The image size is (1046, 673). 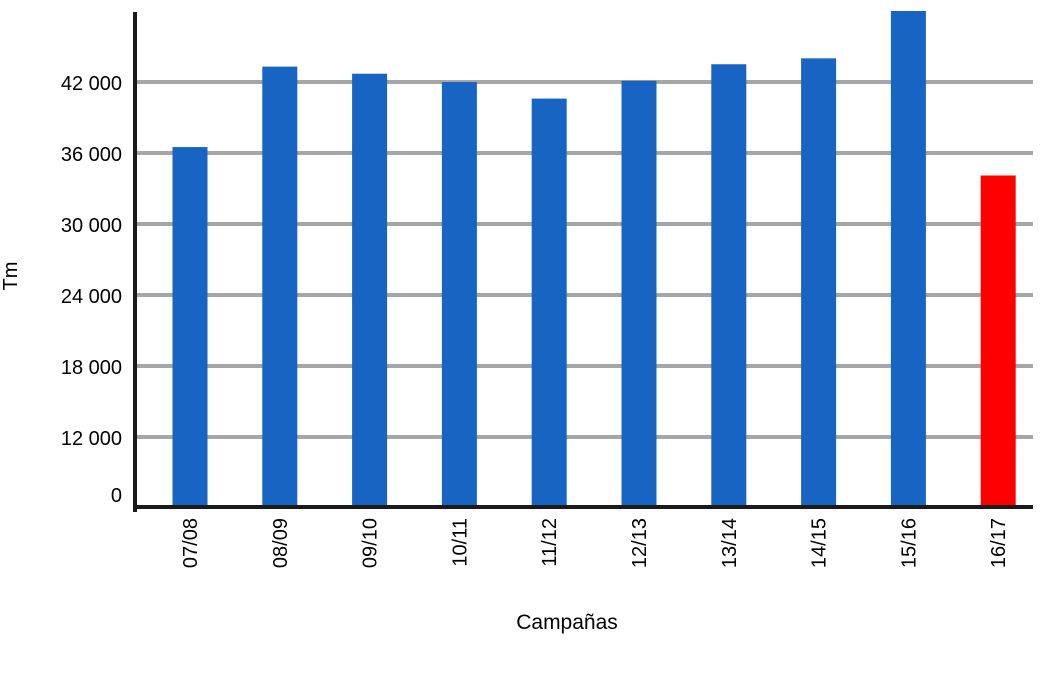 What do you see at coordinates (191, 543) in the screenshot?
I see `x-tick-label: 07/08` at bounding box center [191, 543].